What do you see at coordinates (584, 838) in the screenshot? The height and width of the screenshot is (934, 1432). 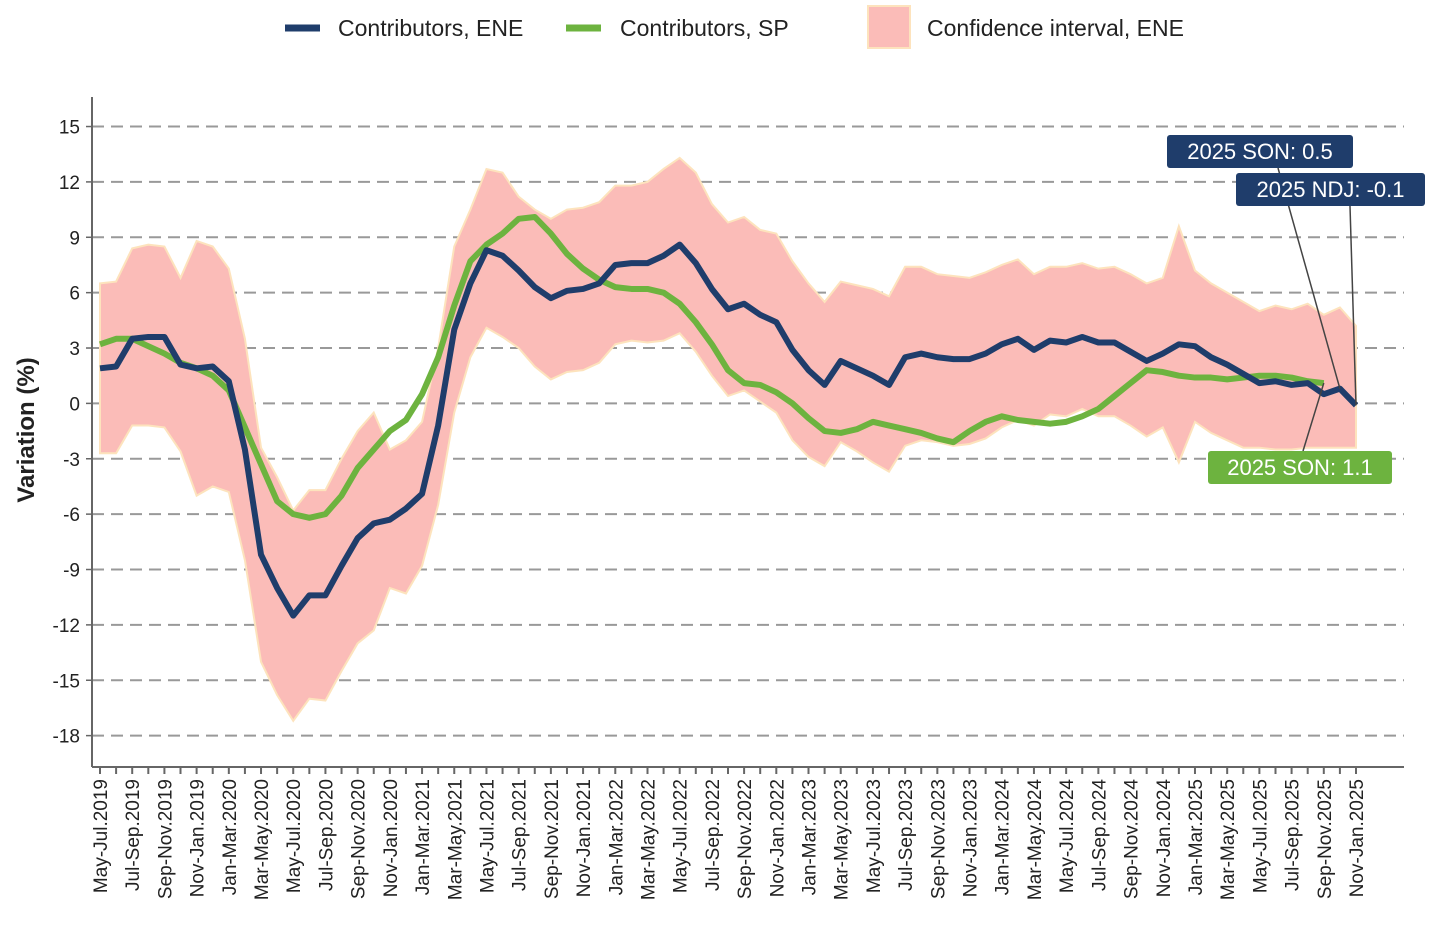 I see `x-tick-label: Nov-Jan.2021` at bounding box center [584, 838].